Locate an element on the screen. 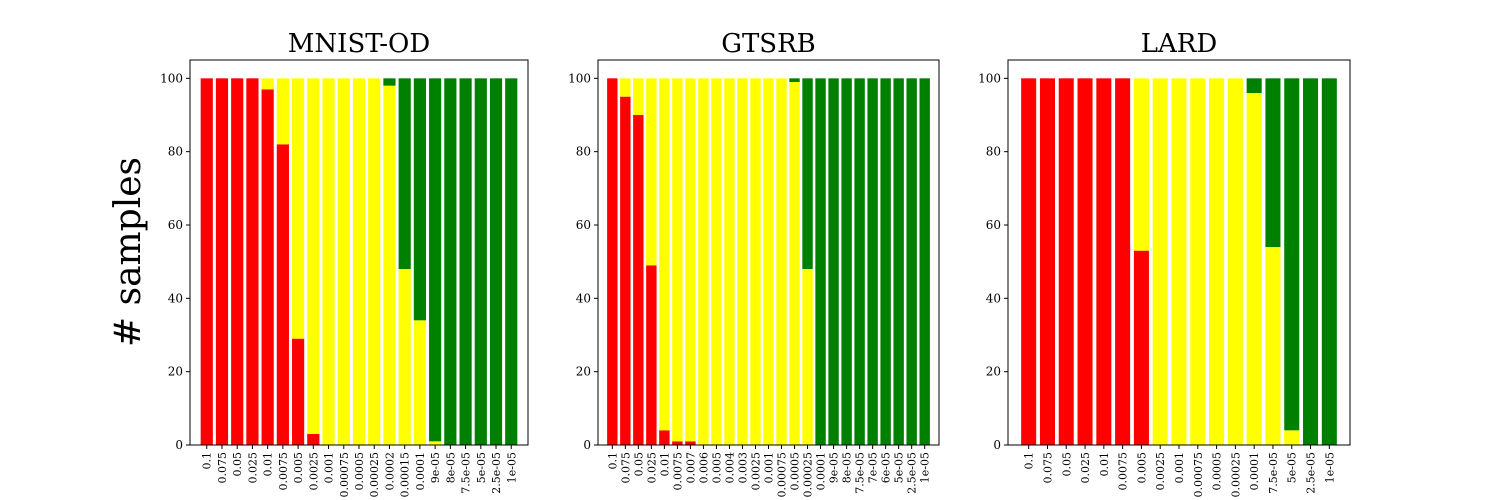 The width and height of the screenshot is (1500, 500). bar-lard-6-s1 is located at coordinates (1141, 164).